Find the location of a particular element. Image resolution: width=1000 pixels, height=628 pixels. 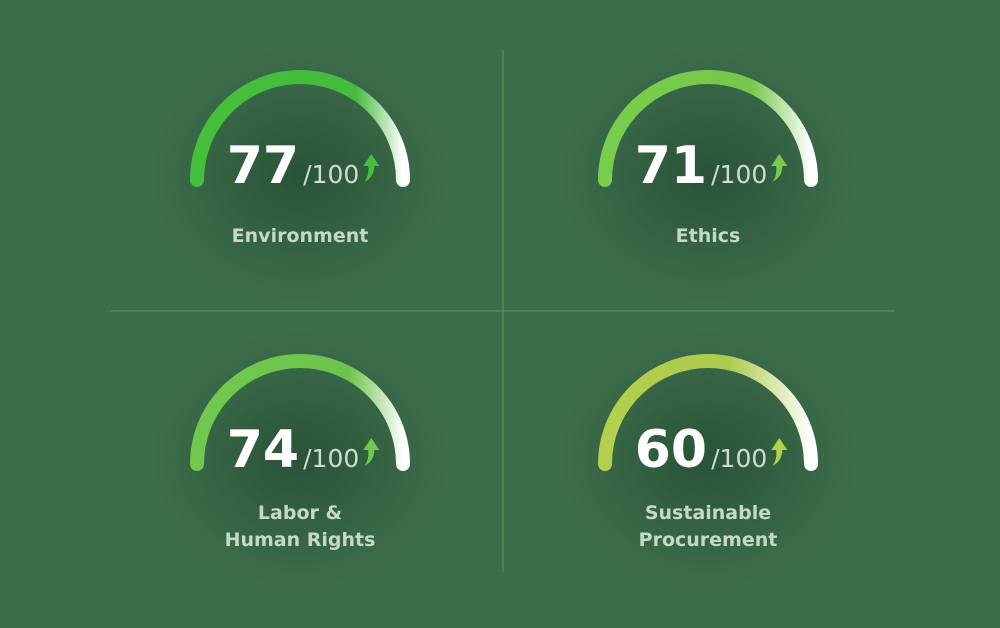

score: 77/100 is located at coordinates (293, 166).